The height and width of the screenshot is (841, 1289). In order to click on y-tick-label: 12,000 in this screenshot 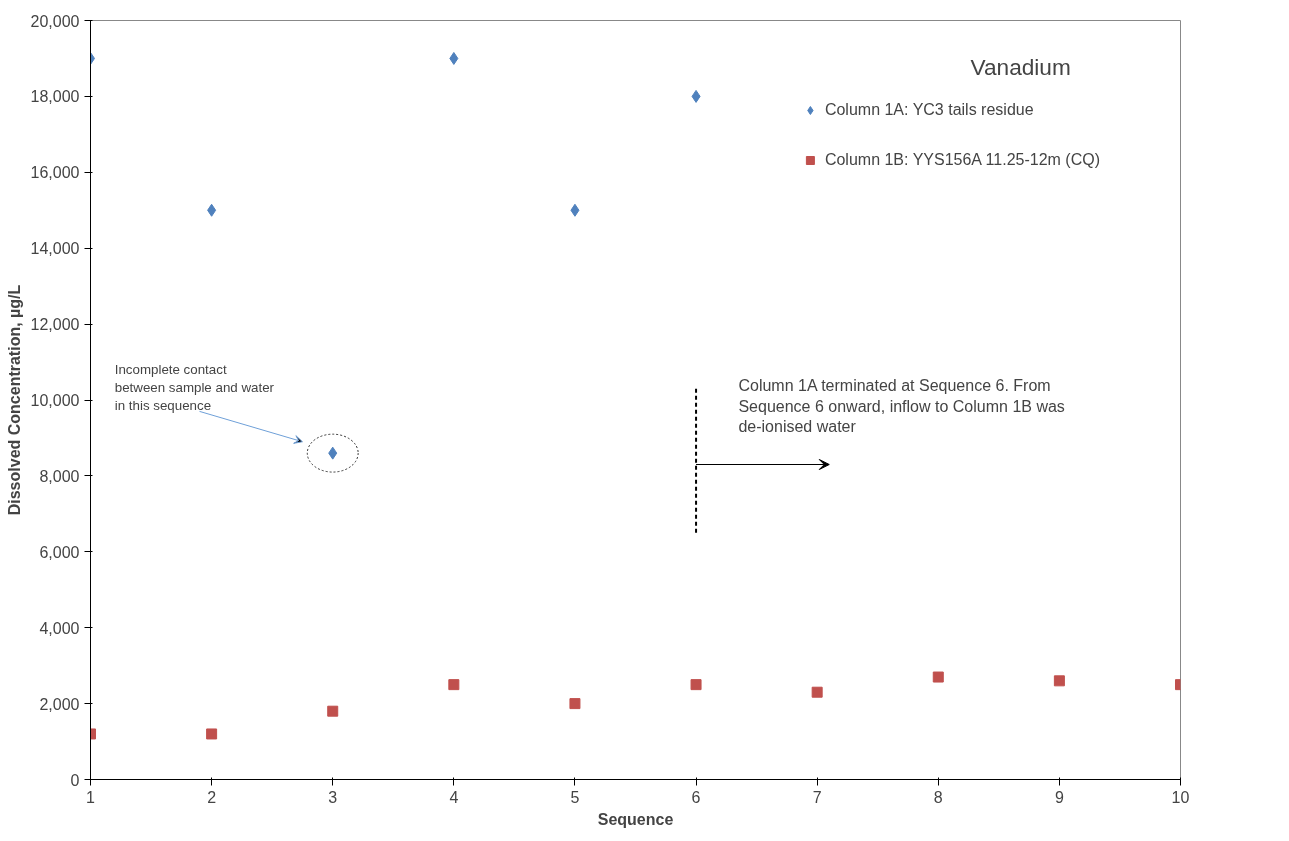, I will do `click(55, 325)`.